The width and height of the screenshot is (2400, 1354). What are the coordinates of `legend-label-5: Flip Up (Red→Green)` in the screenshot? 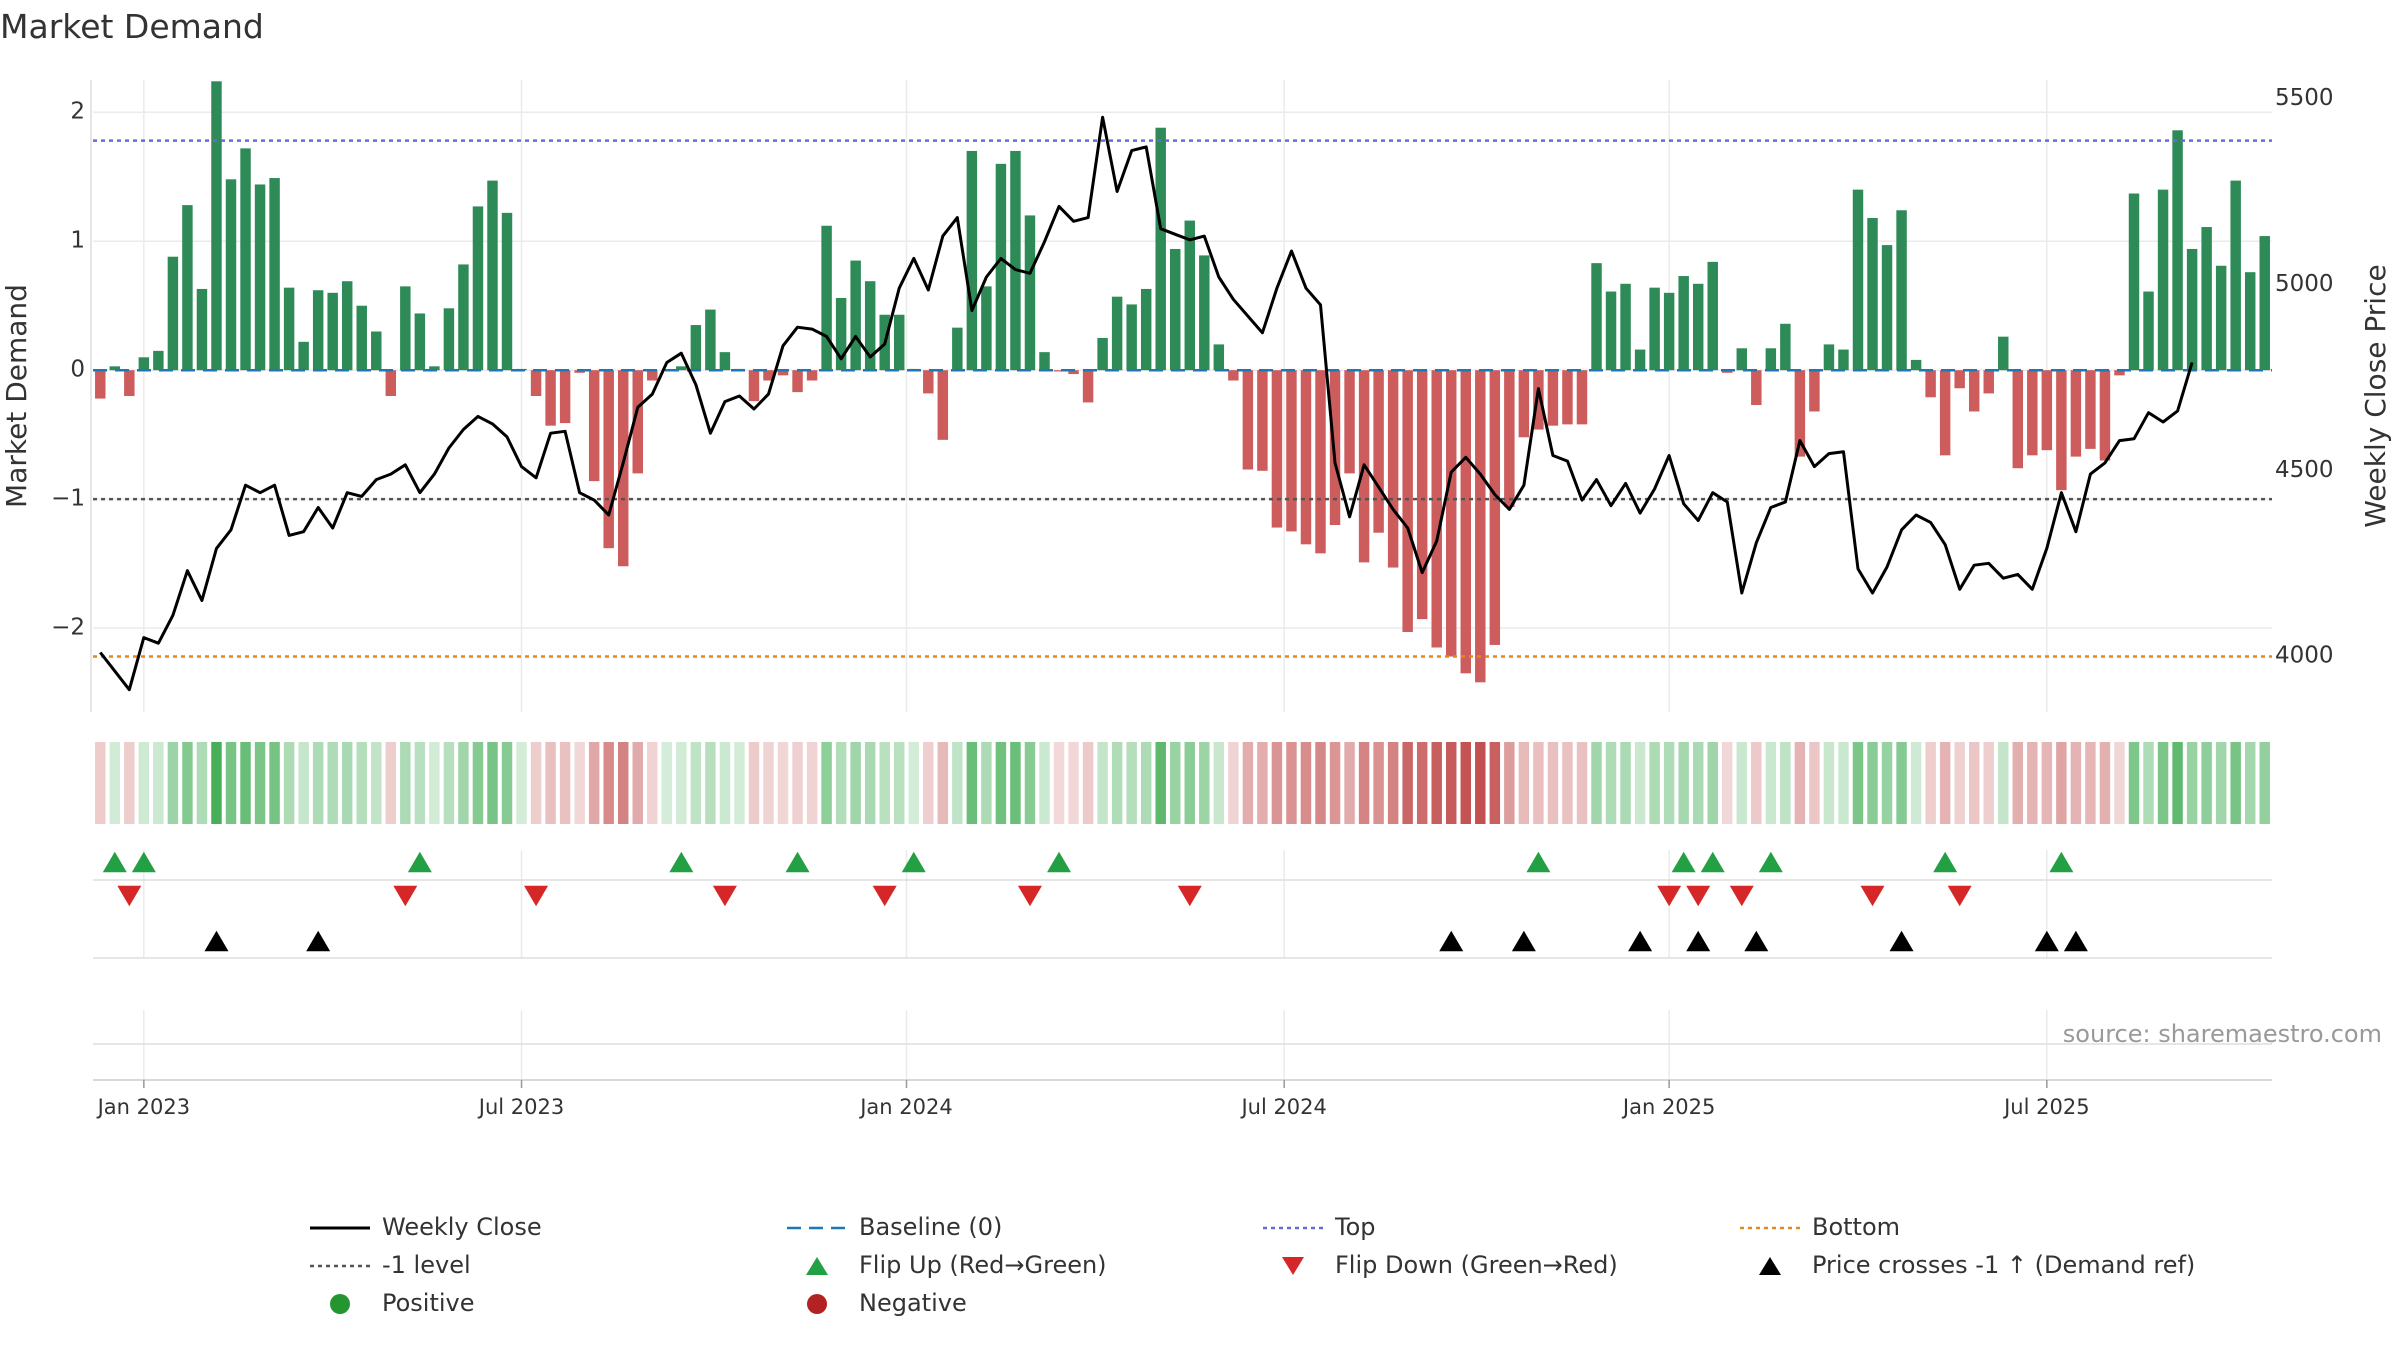 It's located at (983, 1265).